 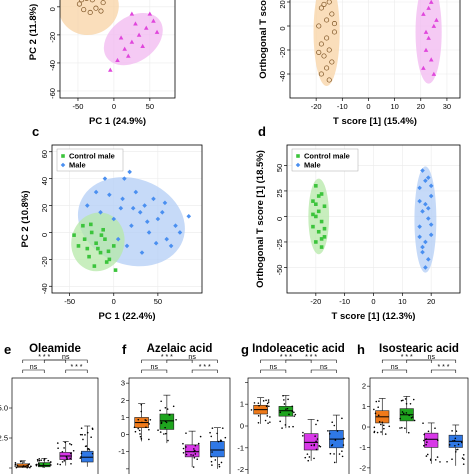 What do you see at coordinates (279, 193) in the screenshot?
I see `y-tick-label: 25` at bounding box center [279, 193].